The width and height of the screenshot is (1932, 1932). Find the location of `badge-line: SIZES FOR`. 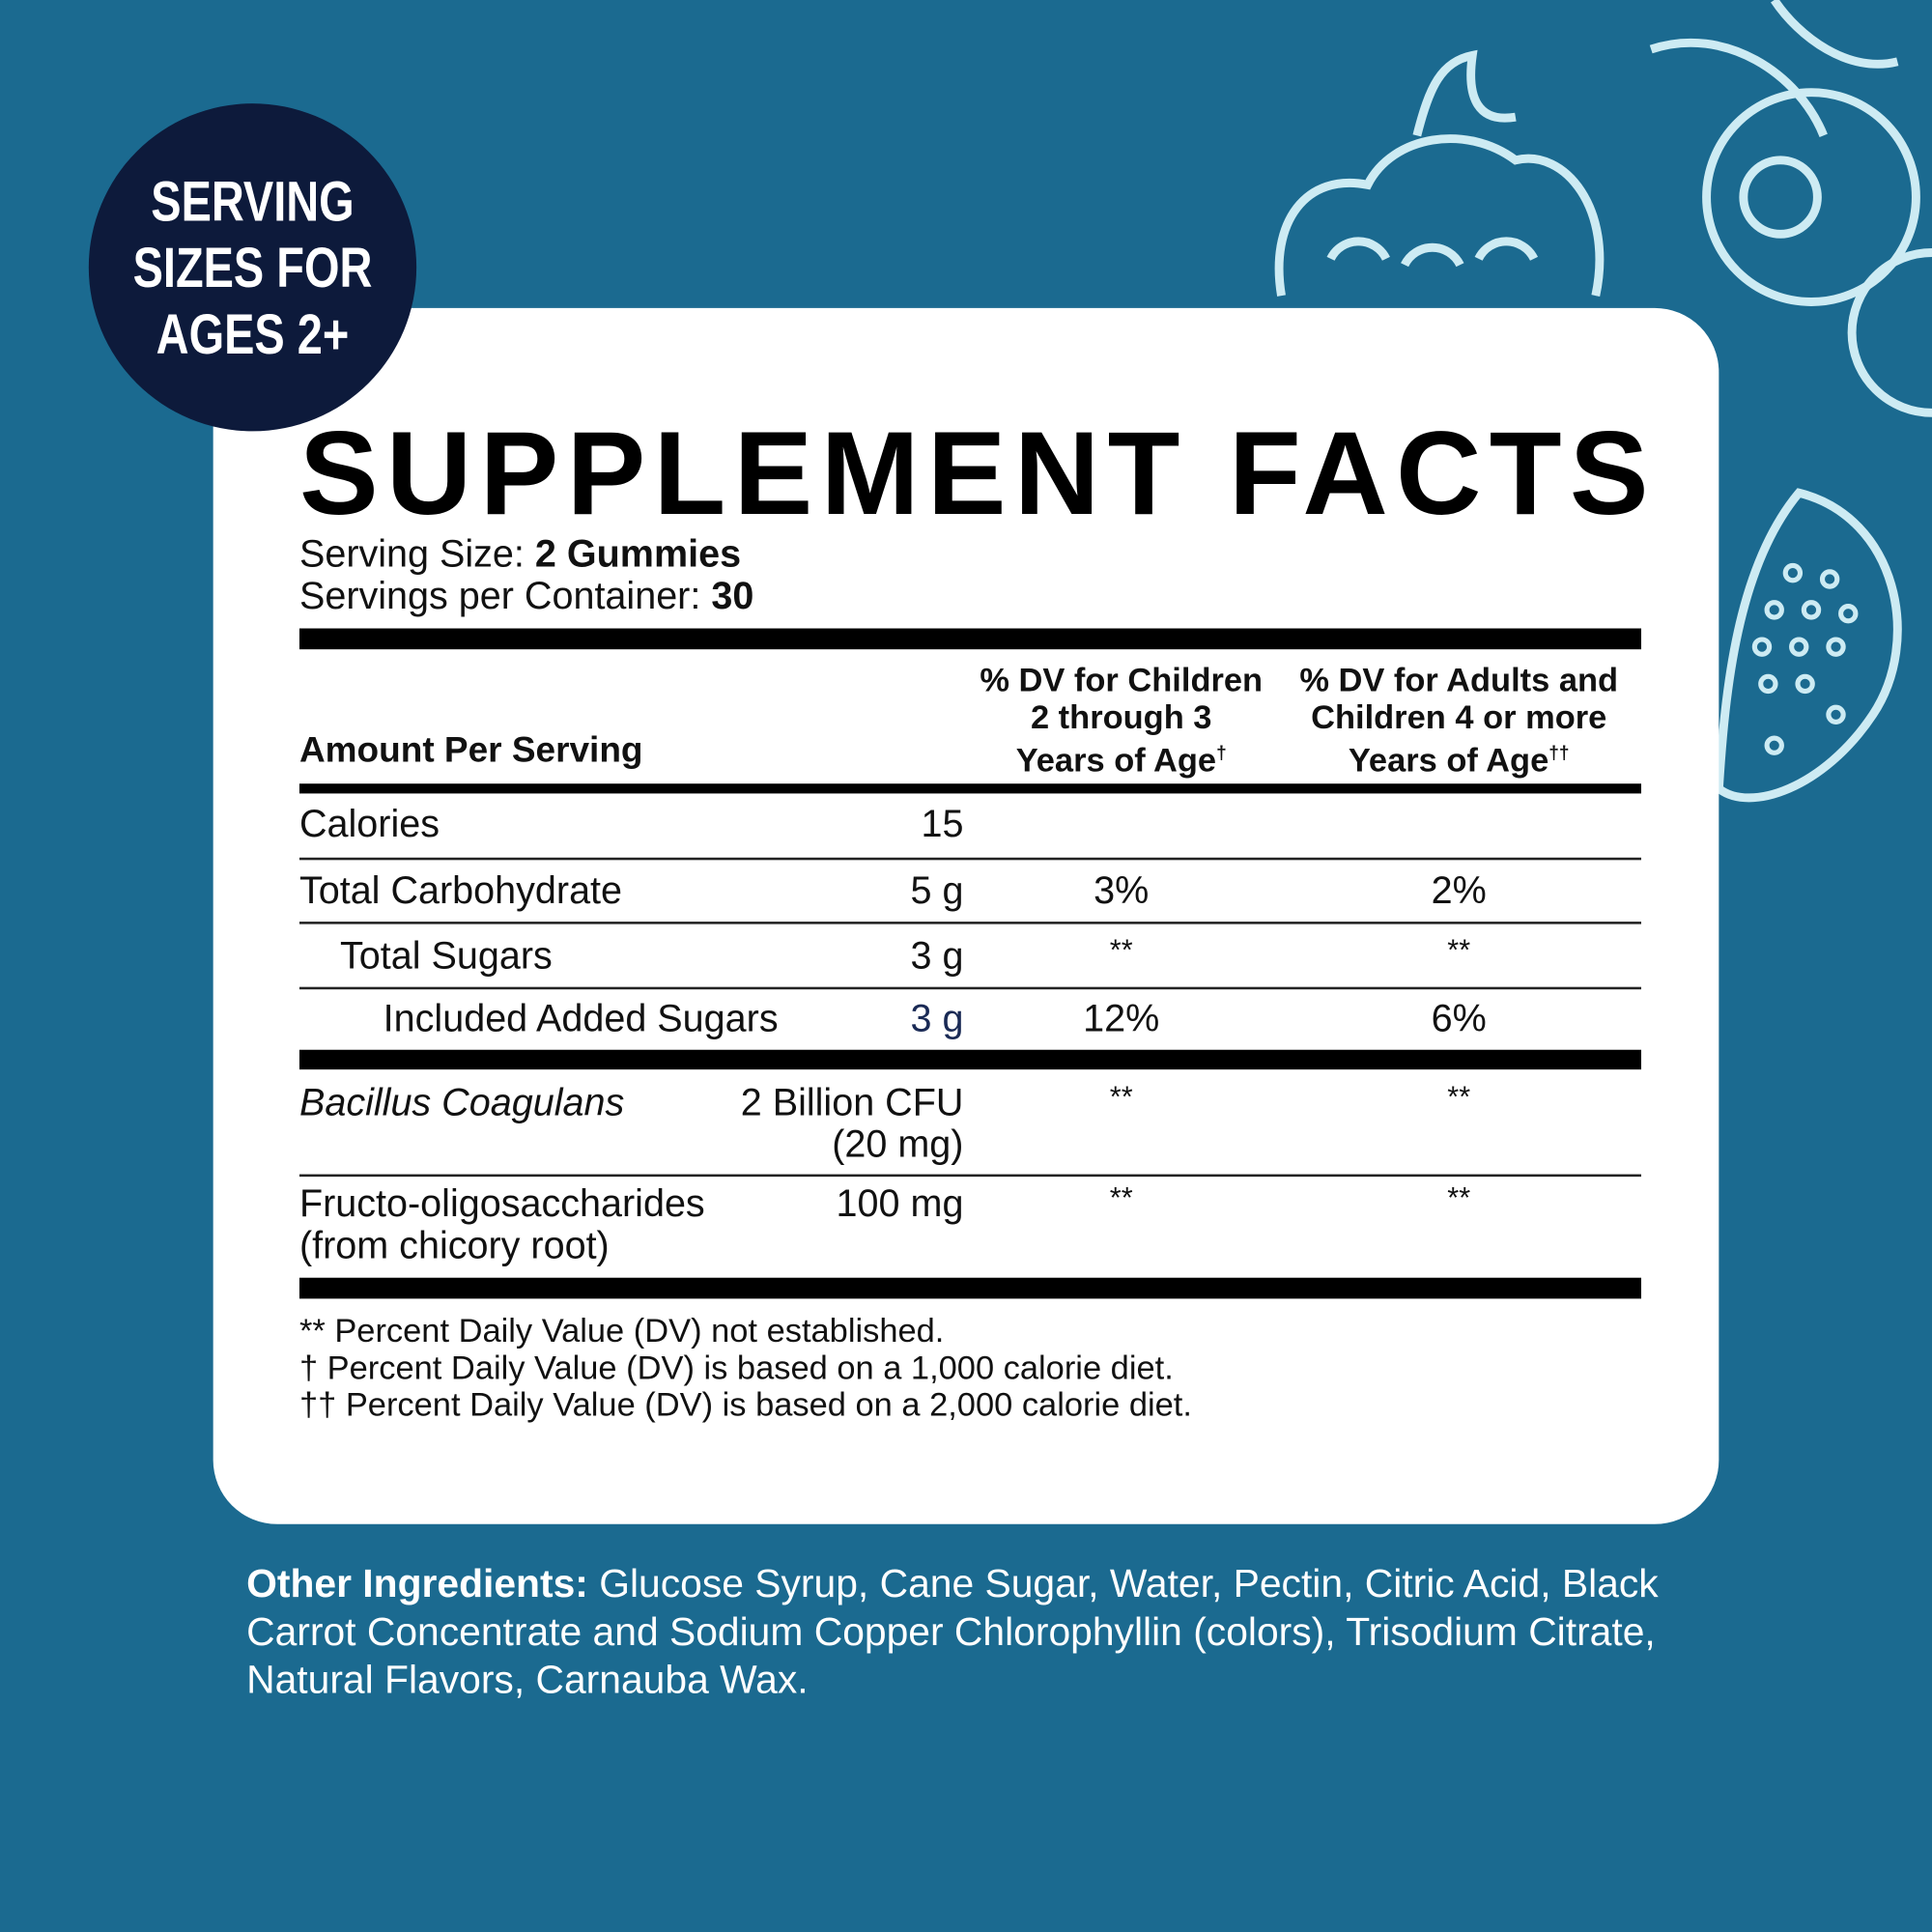

badge-line: SIZES FOR is located at coordinates (252, 267).